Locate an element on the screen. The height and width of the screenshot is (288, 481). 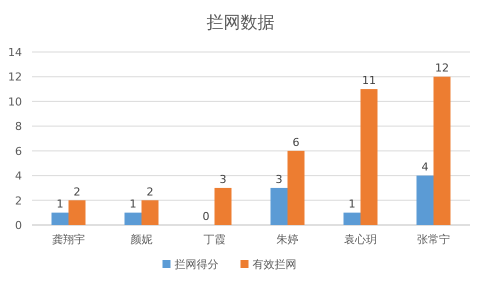
x-tick-label: 张常宁 is located at coordinates (433, 239).